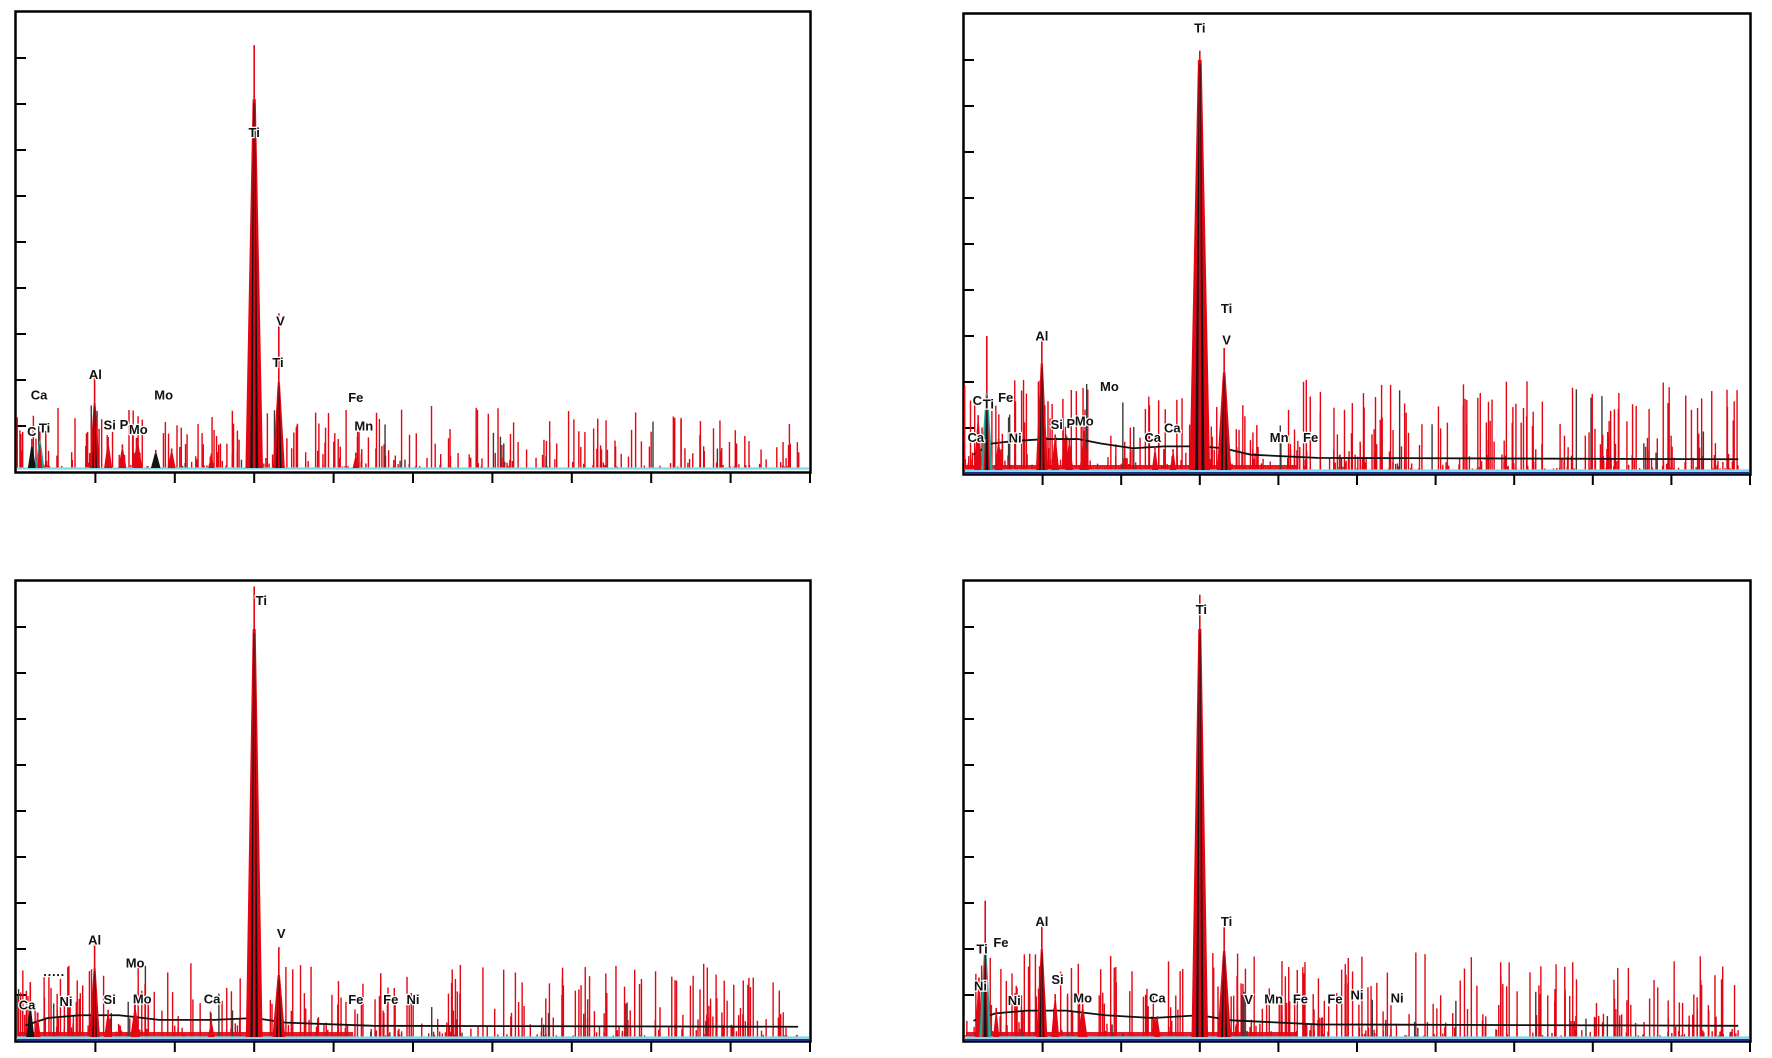 The width and height of the screenshot is (1772, 1058). What do you see at coordinates (212, 998) in the screenshot?
I see `element-label-Ca: Ca` at bounding box center [212, 998].